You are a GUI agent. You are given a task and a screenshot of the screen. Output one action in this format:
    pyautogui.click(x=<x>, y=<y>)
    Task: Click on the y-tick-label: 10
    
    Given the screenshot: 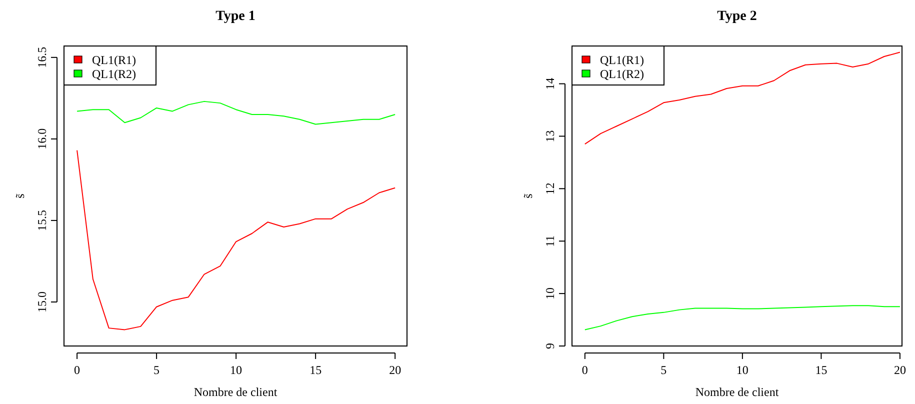 What is the action you would take?
    pyautogui.click(x=550, y=294)
    